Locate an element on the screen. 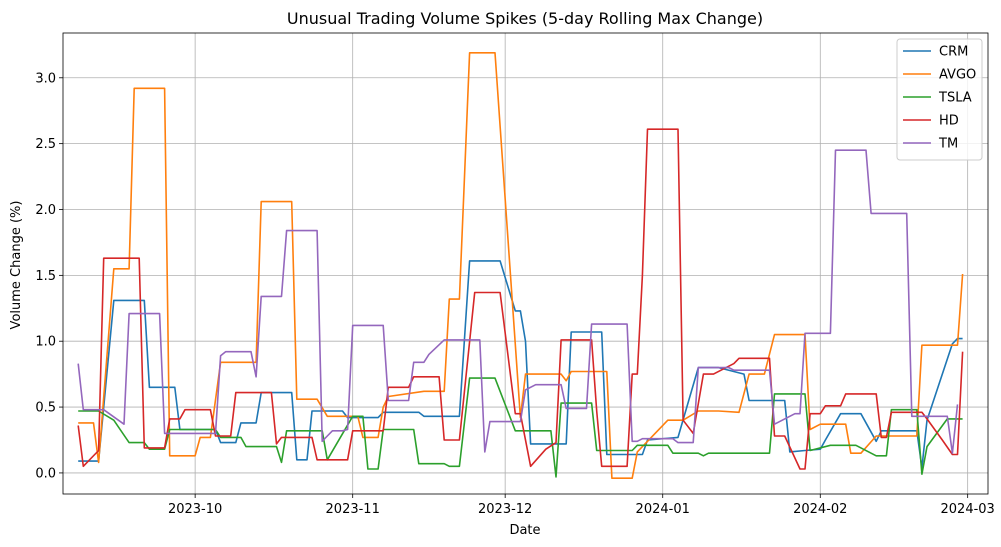 This screenshot has width=1001, height=547. y-tick-label: 2.0 is located at coordinates (45, 210).